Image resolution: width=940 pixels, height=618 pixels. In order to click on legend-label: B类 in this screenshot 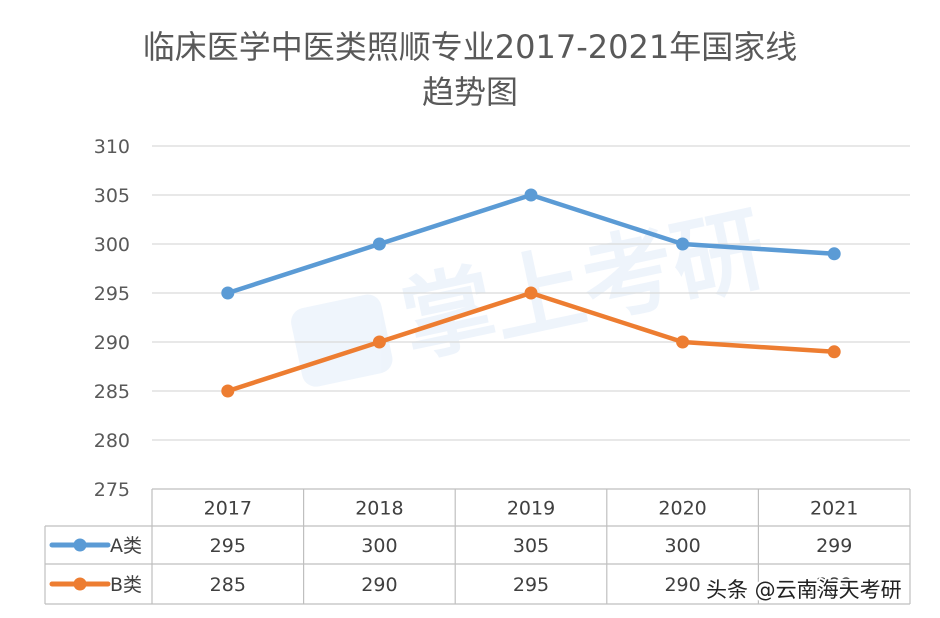, I will do `click(126, 585)`.